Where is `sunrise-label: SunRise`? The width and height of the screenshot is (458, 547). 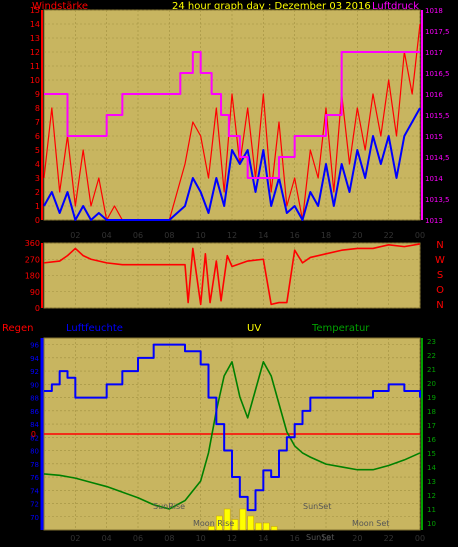 sunrise-label: SunRise is located at coordinates (169, 506).